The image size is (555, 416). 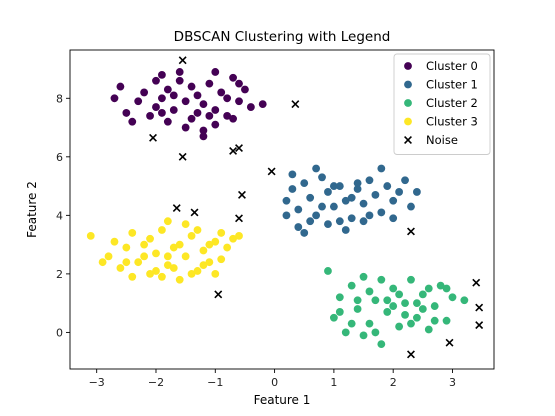 I want to click on x-tick-label: 2, so click(x=393, y=382).